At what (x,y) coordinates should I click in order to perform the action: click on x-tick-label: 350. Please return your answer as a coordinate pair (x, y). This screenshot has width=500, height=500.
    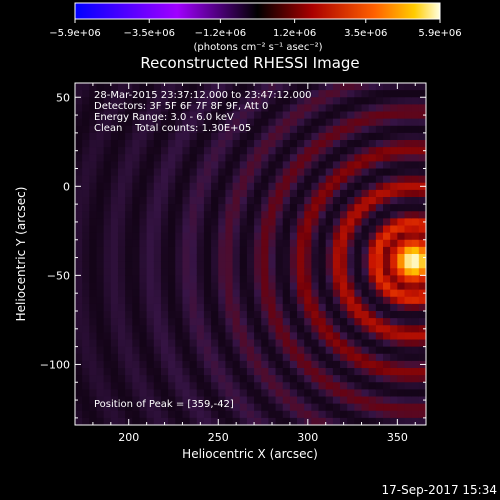
    Looking at the image, I should click on (397, 437).